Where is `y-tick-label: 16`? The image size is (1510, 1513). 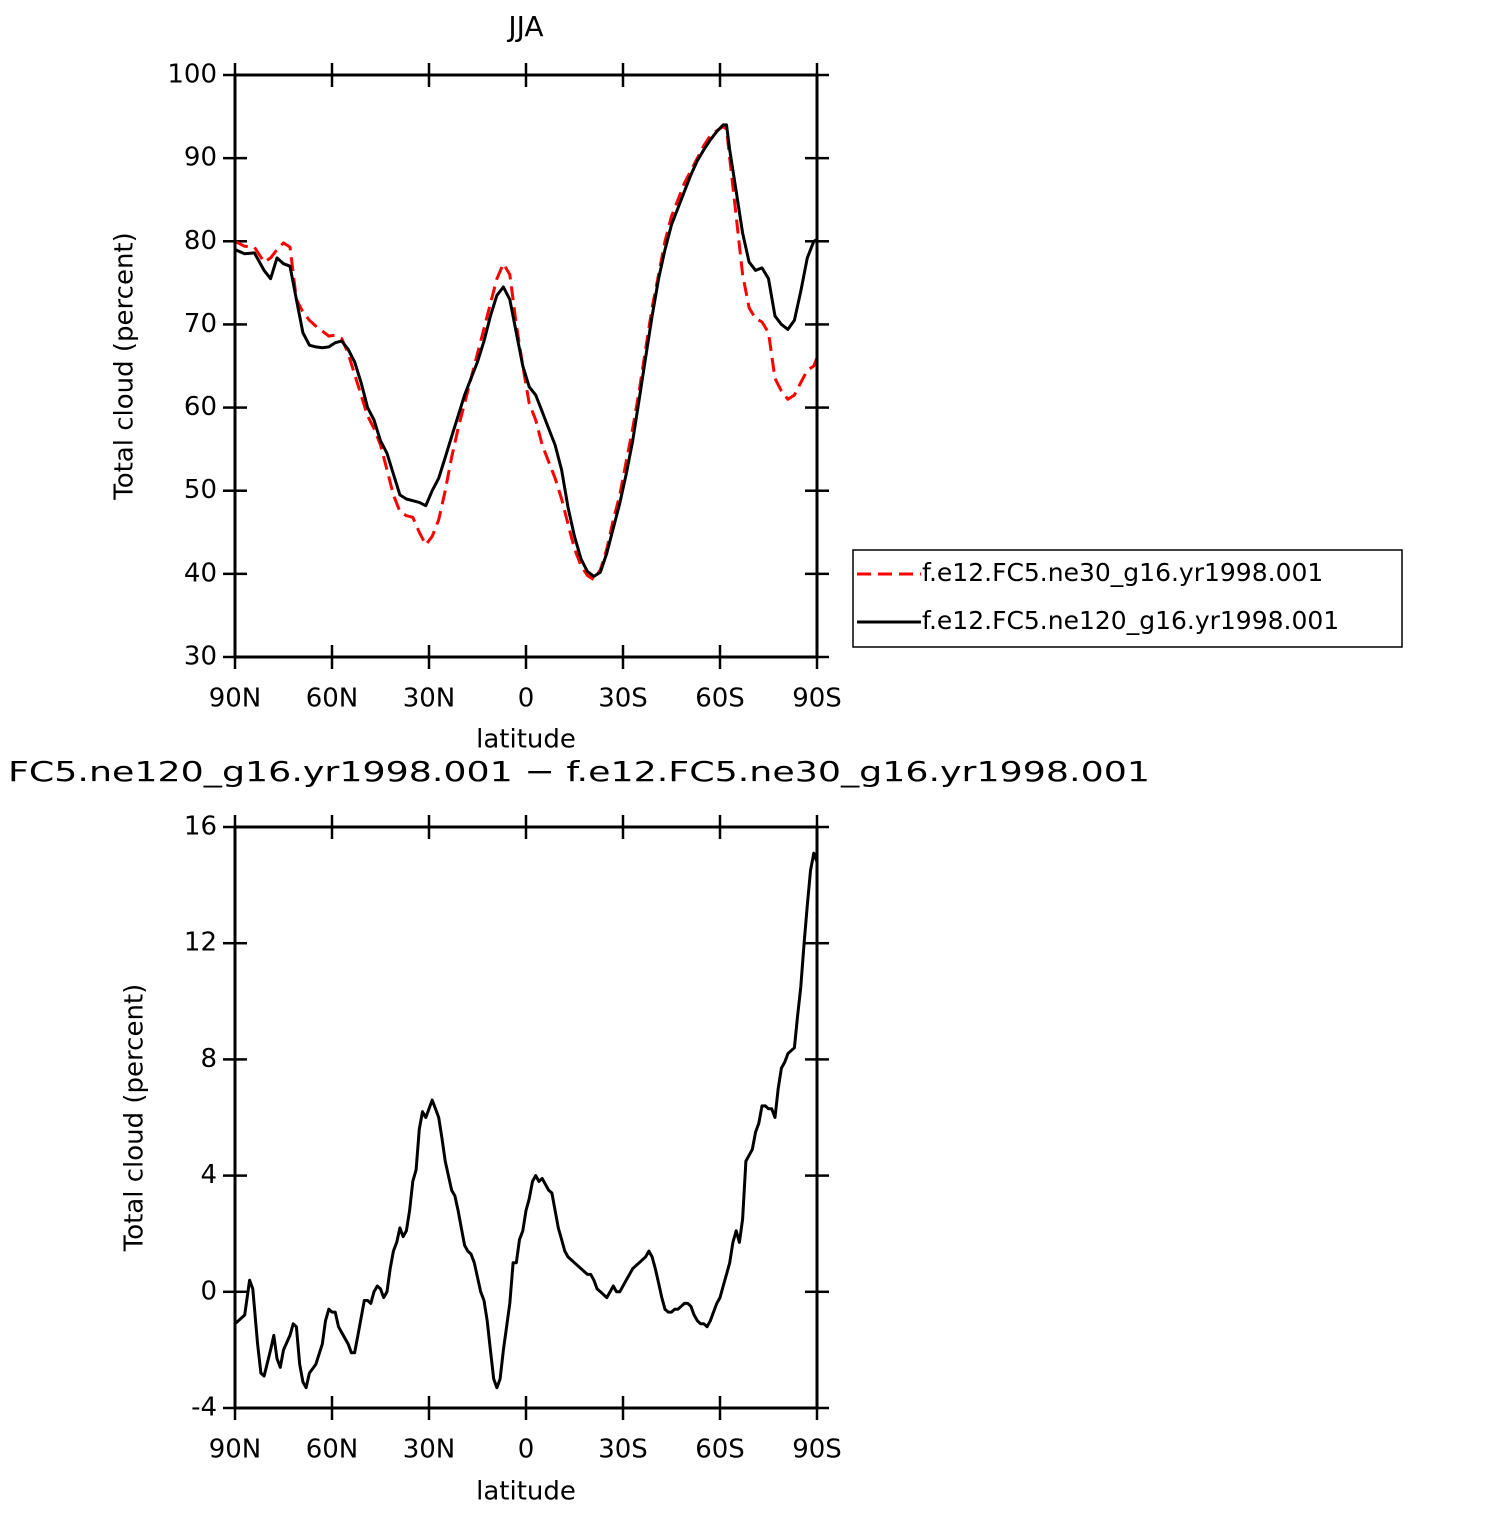
y-tick-label: 16 is located at coordinates (200, 827).